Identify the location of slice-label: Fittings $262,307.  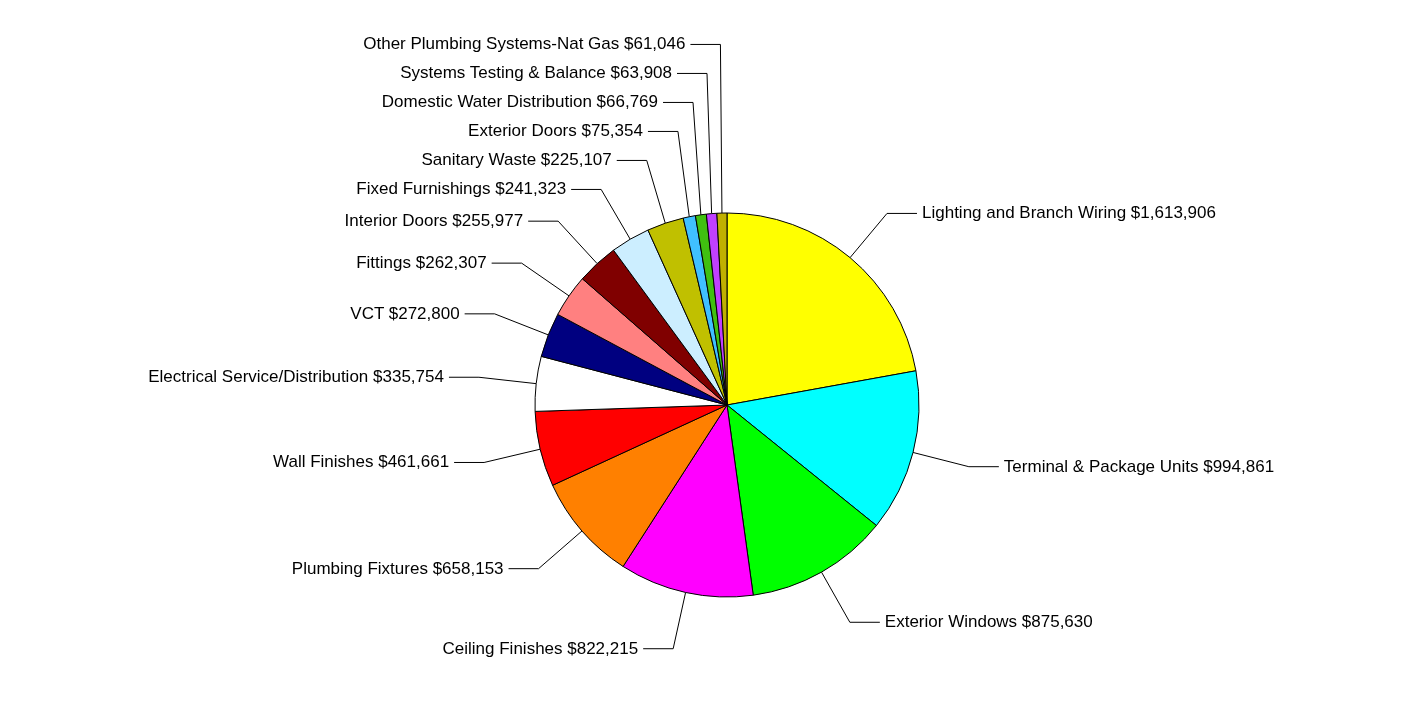
(421, 263).